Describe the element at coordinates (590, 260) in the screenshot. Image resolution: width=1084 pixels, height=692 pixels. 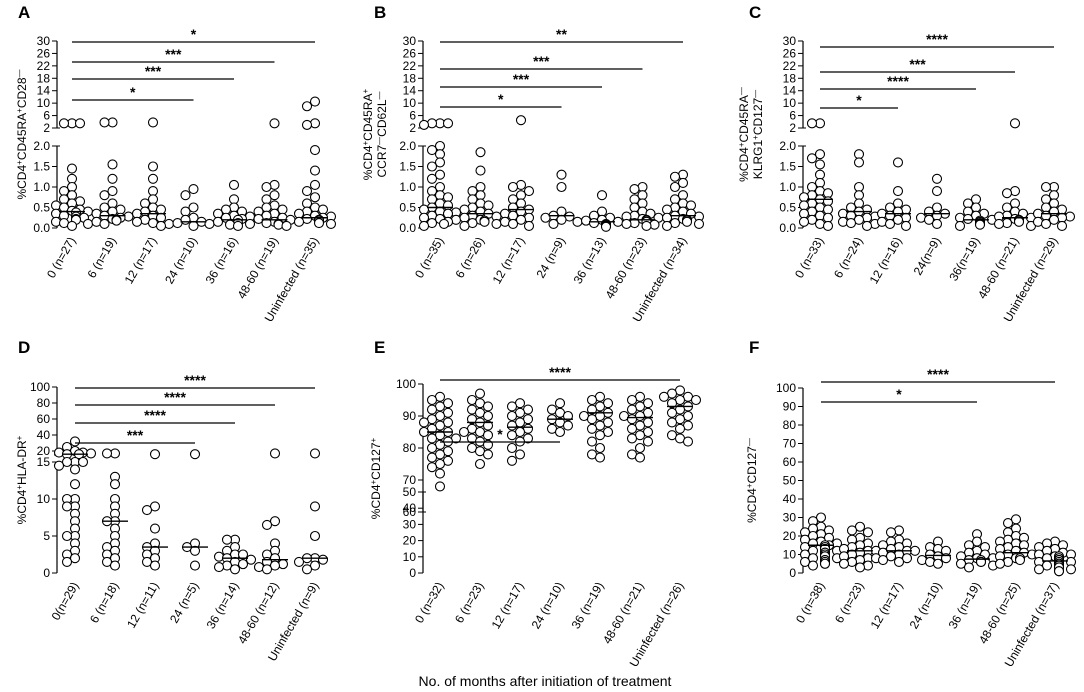
I see `x-category-label: 36 (n=13)` at that location.